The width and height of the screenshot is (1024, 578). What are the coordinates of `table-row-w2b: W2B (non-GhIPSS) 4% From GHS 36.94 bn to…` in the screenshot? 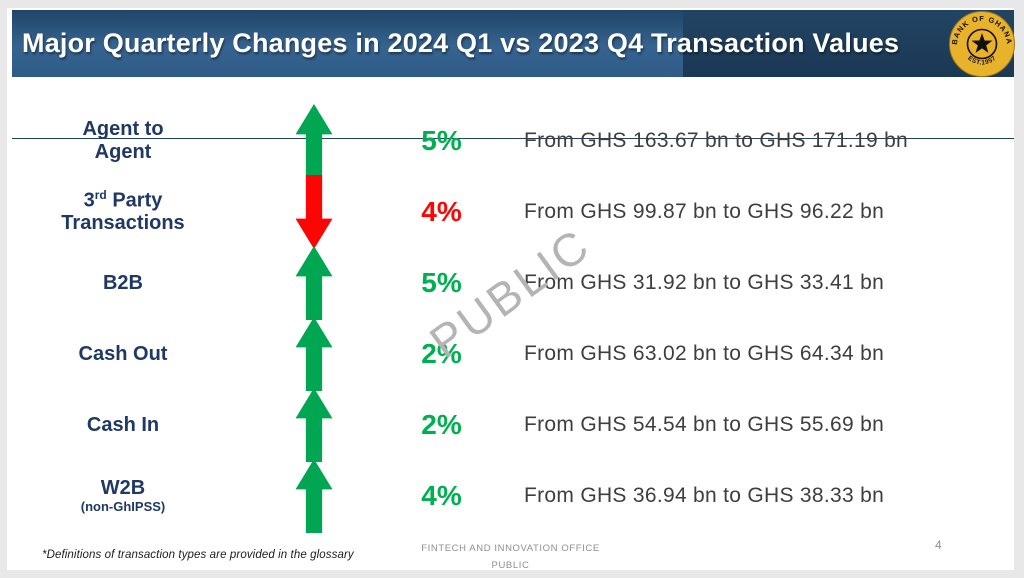 It's located at (510, 496).